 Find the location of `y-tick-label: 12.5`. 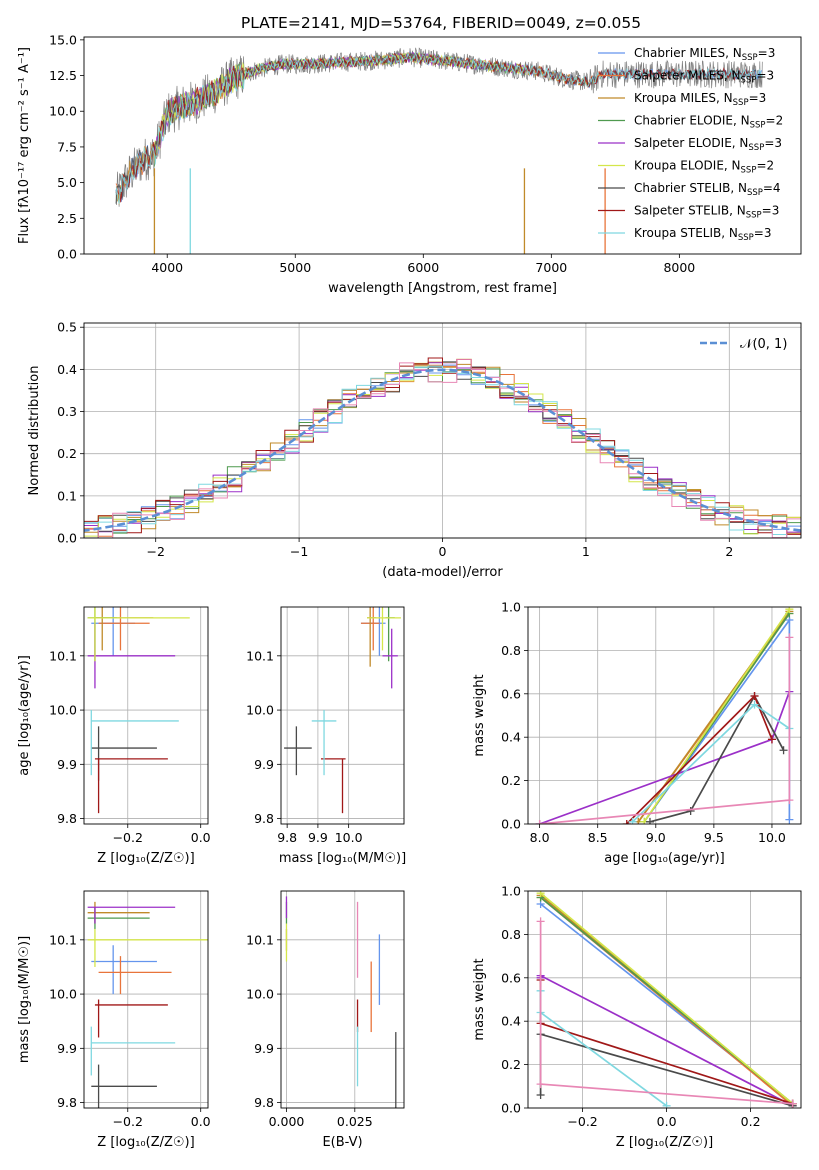

y-tick-label: 12.5 is located at coordinates (63, 75).